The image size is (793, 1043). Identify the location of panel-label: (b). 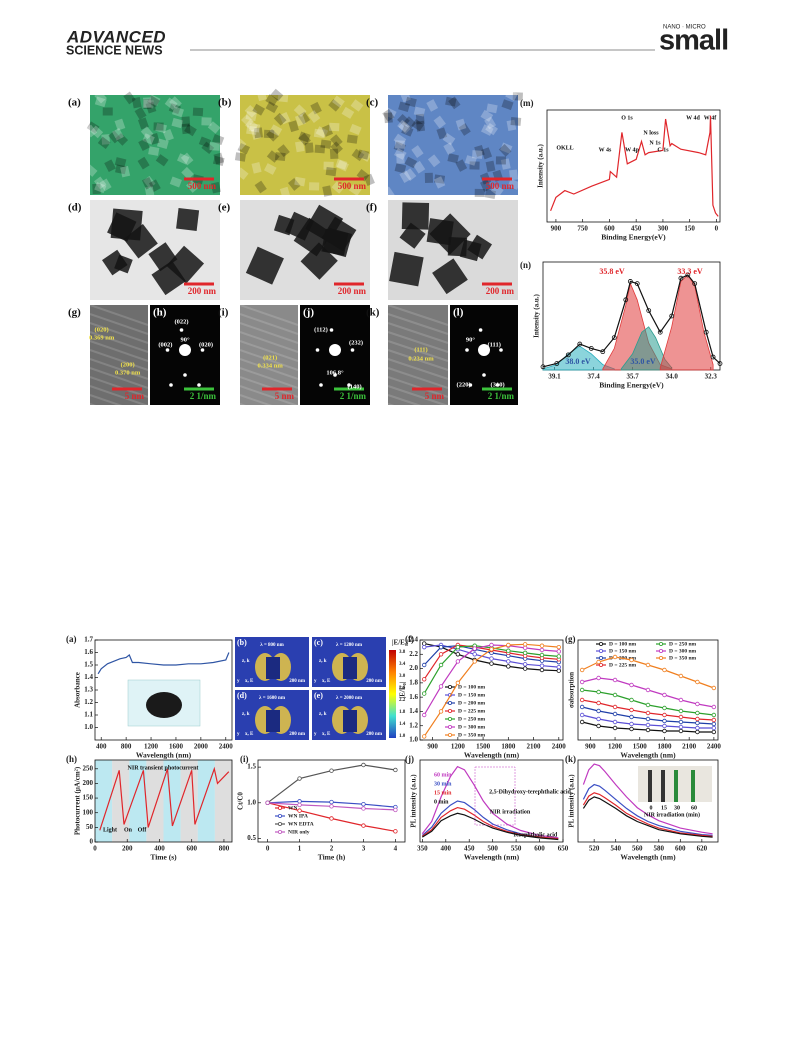
(225, 103).